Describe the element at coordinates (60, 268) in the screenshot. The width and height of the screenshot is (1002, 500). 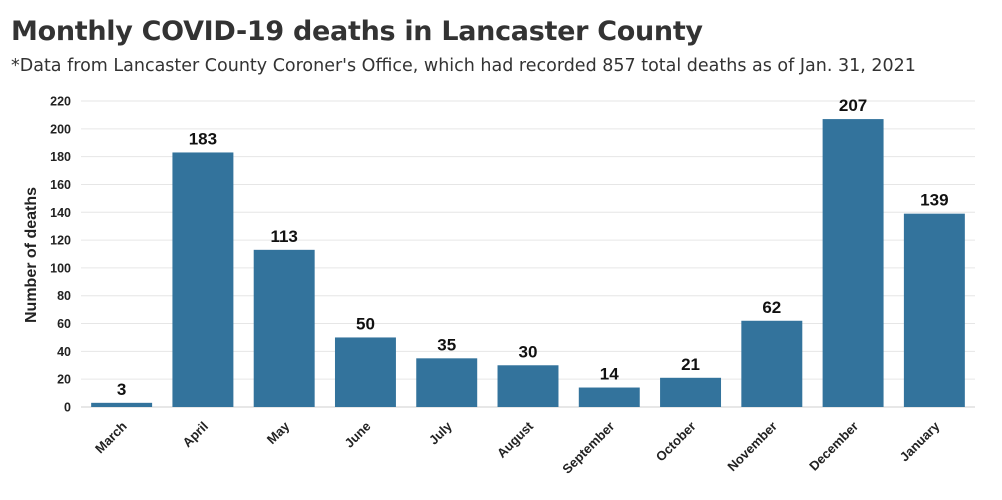
I see `y-tick-label: 100` at that location.